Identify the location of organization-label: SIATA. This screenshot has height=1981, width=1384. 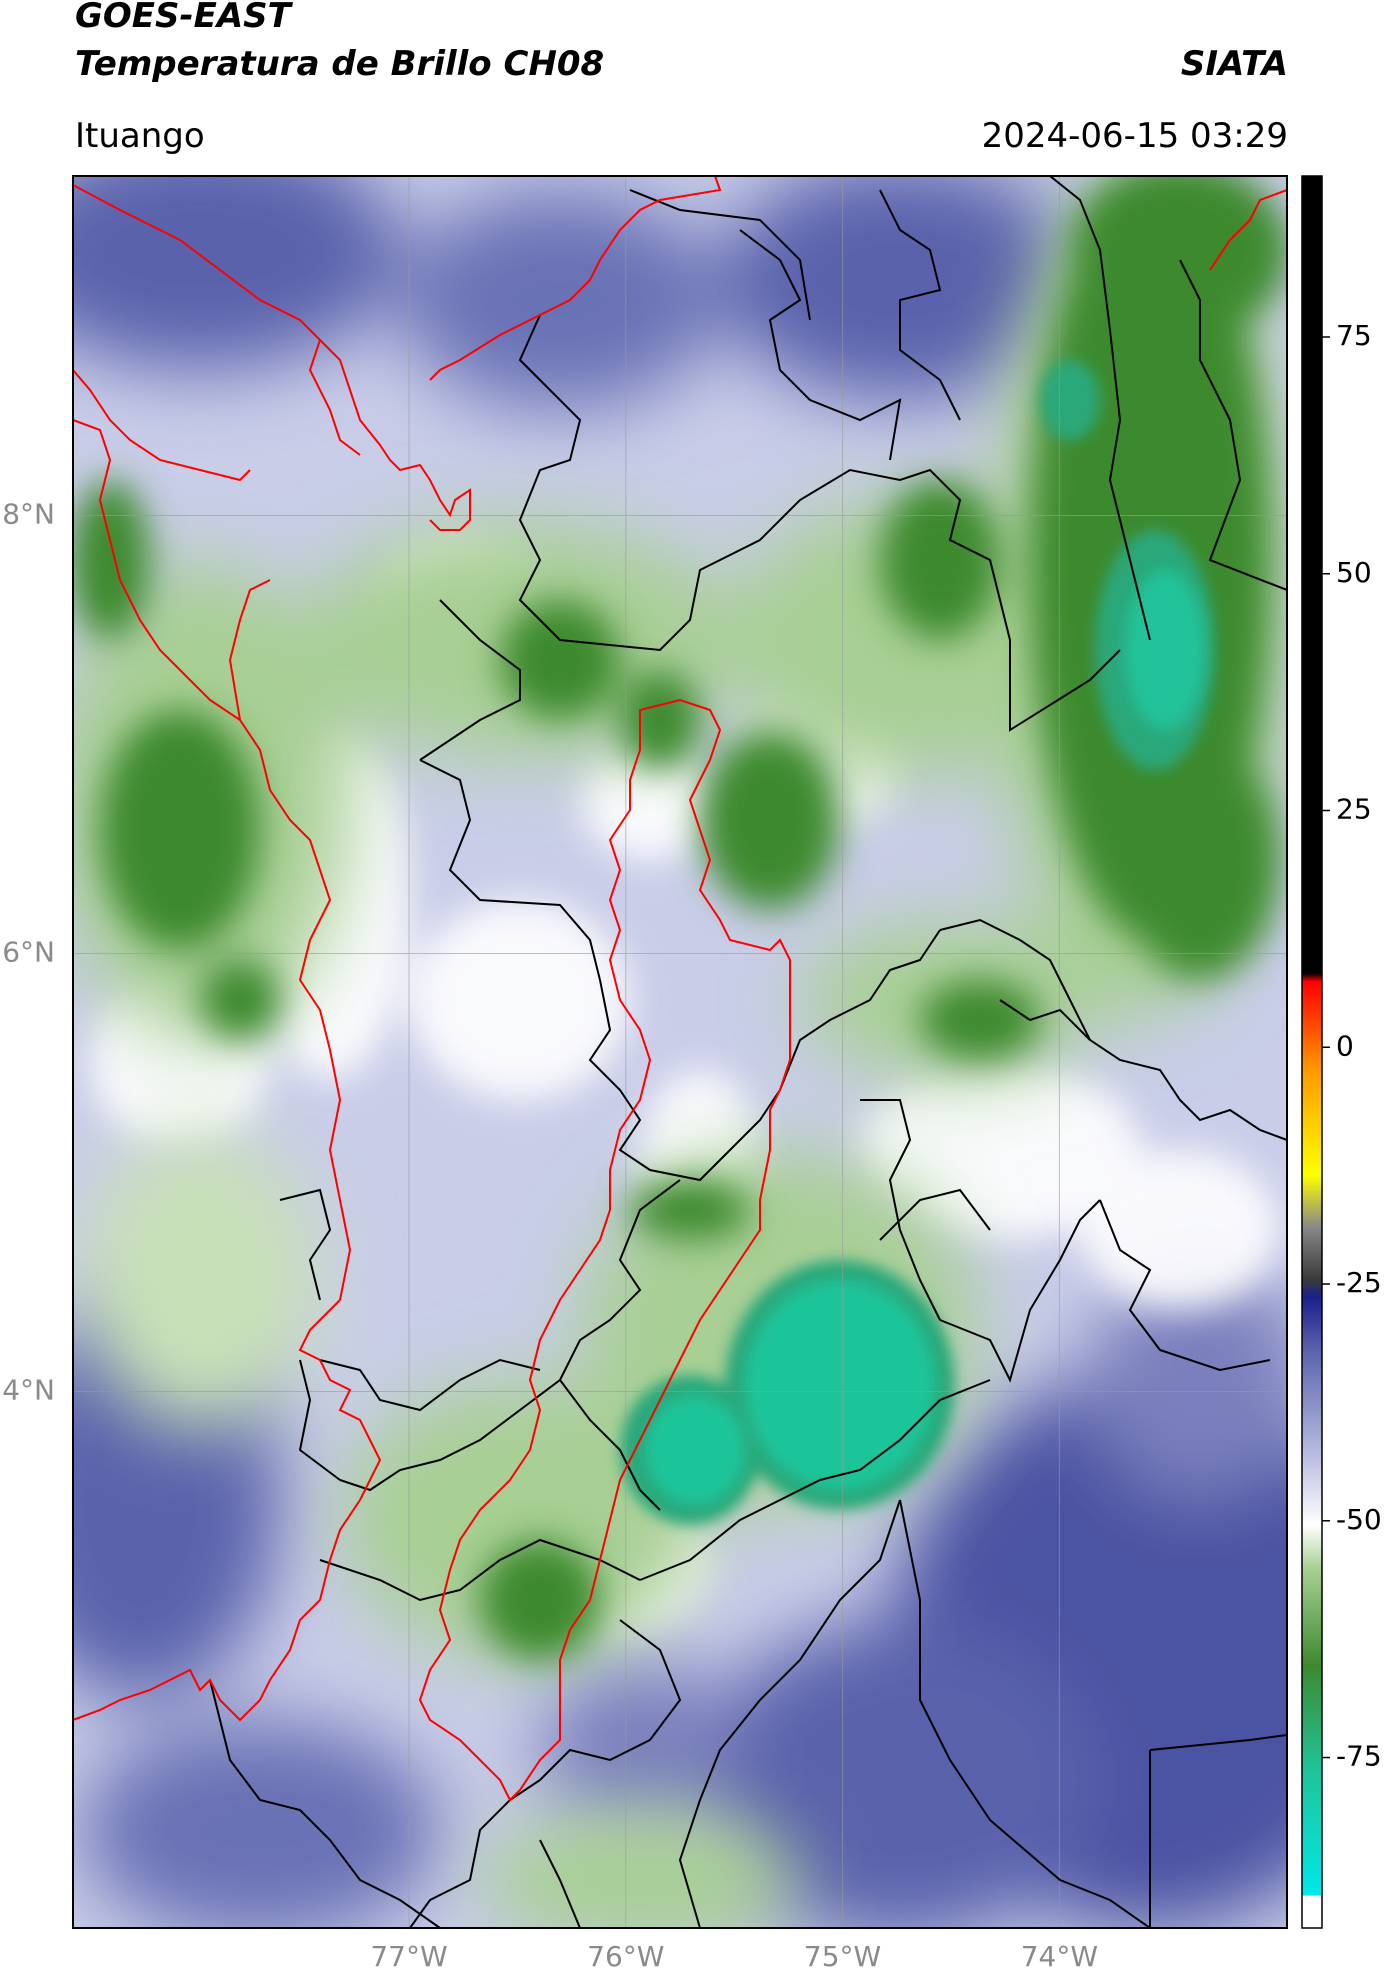
(1234, 64).